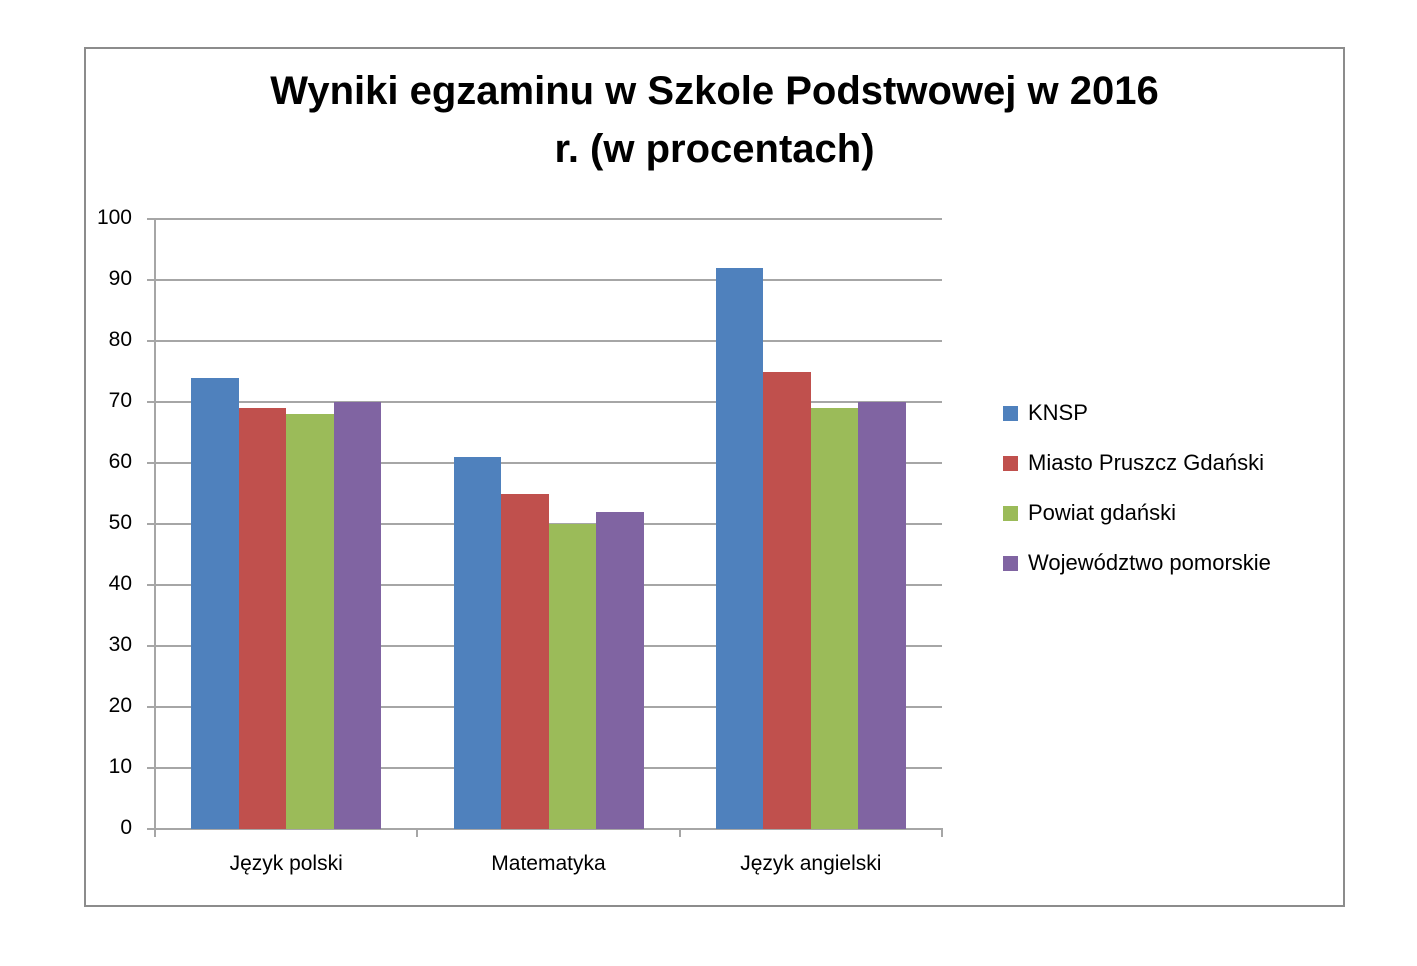 Image resolution: width=1417 pixels, height=966 pixels. What do you see at coordinates (811, 863) in the screenshot?
I see `x-tick-label: Język angielski` at bounding box center [811, 863].